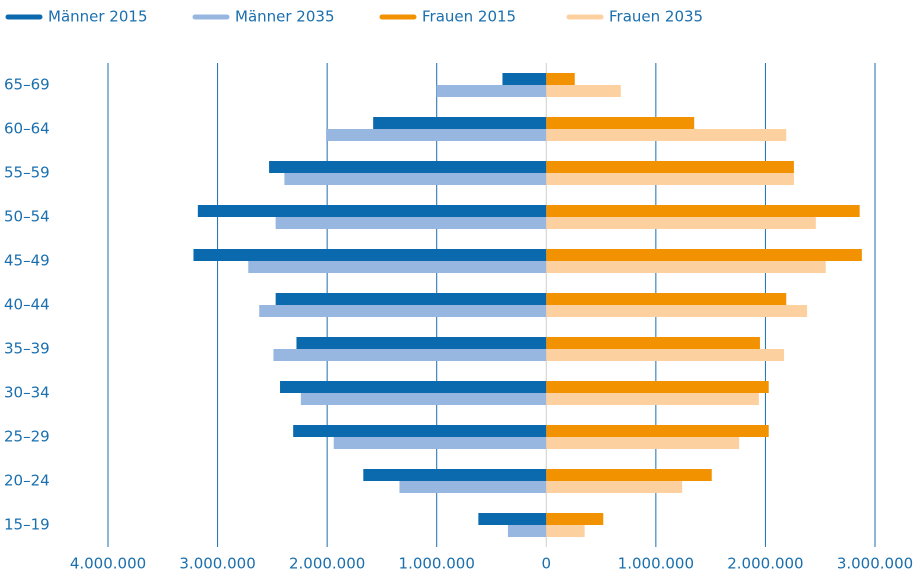 The image size is (924, 577). What do you see at coordinates (27, 217) in the screenshot?
I see `y-tick-label: 50–54` at bounding box center [27, 217].